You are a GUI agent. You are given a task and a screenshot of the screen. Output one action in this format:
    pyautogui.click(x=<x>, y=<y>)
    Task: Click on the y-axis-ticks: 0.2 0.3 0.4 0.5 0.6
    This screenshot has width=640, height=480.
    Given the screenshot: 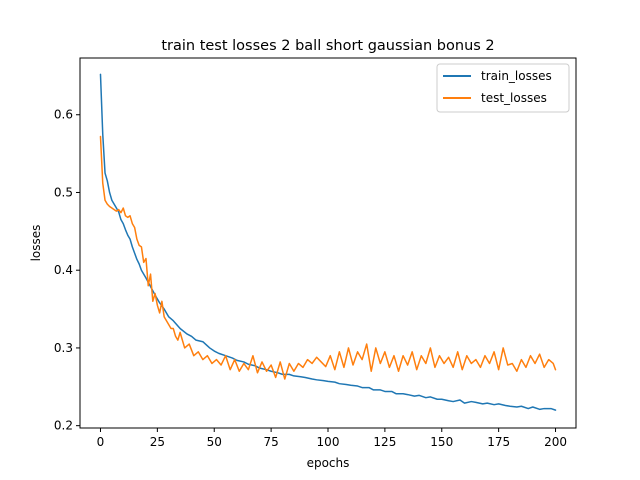 What is the action you would take?
    pyautogui.click(x=67, y=270)
    